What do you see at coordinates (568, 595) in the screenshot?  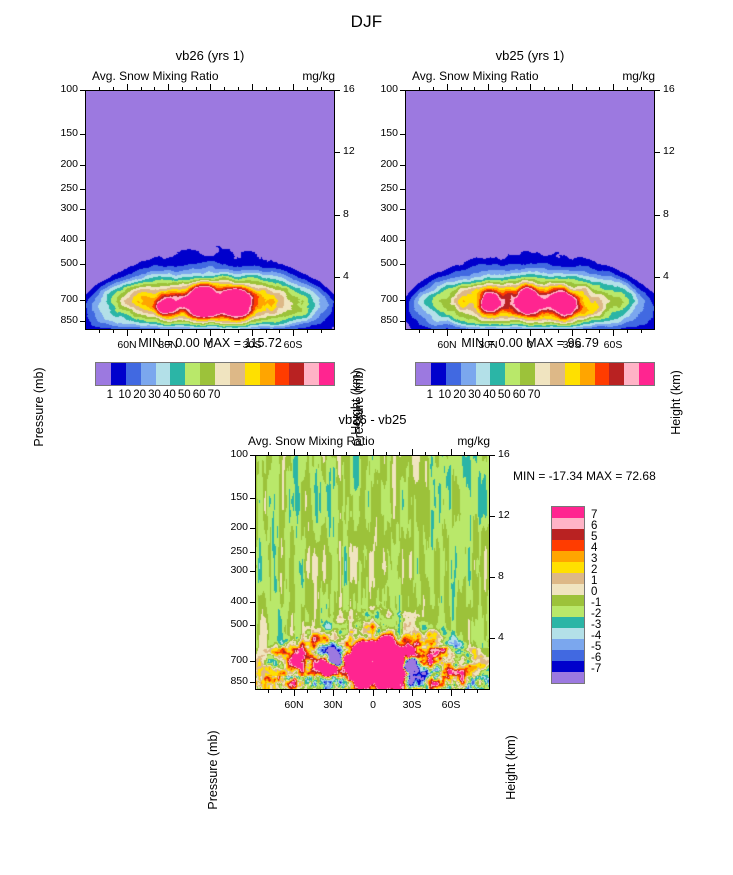 I see `colorbar-diff` at bounding box center [568, 595].